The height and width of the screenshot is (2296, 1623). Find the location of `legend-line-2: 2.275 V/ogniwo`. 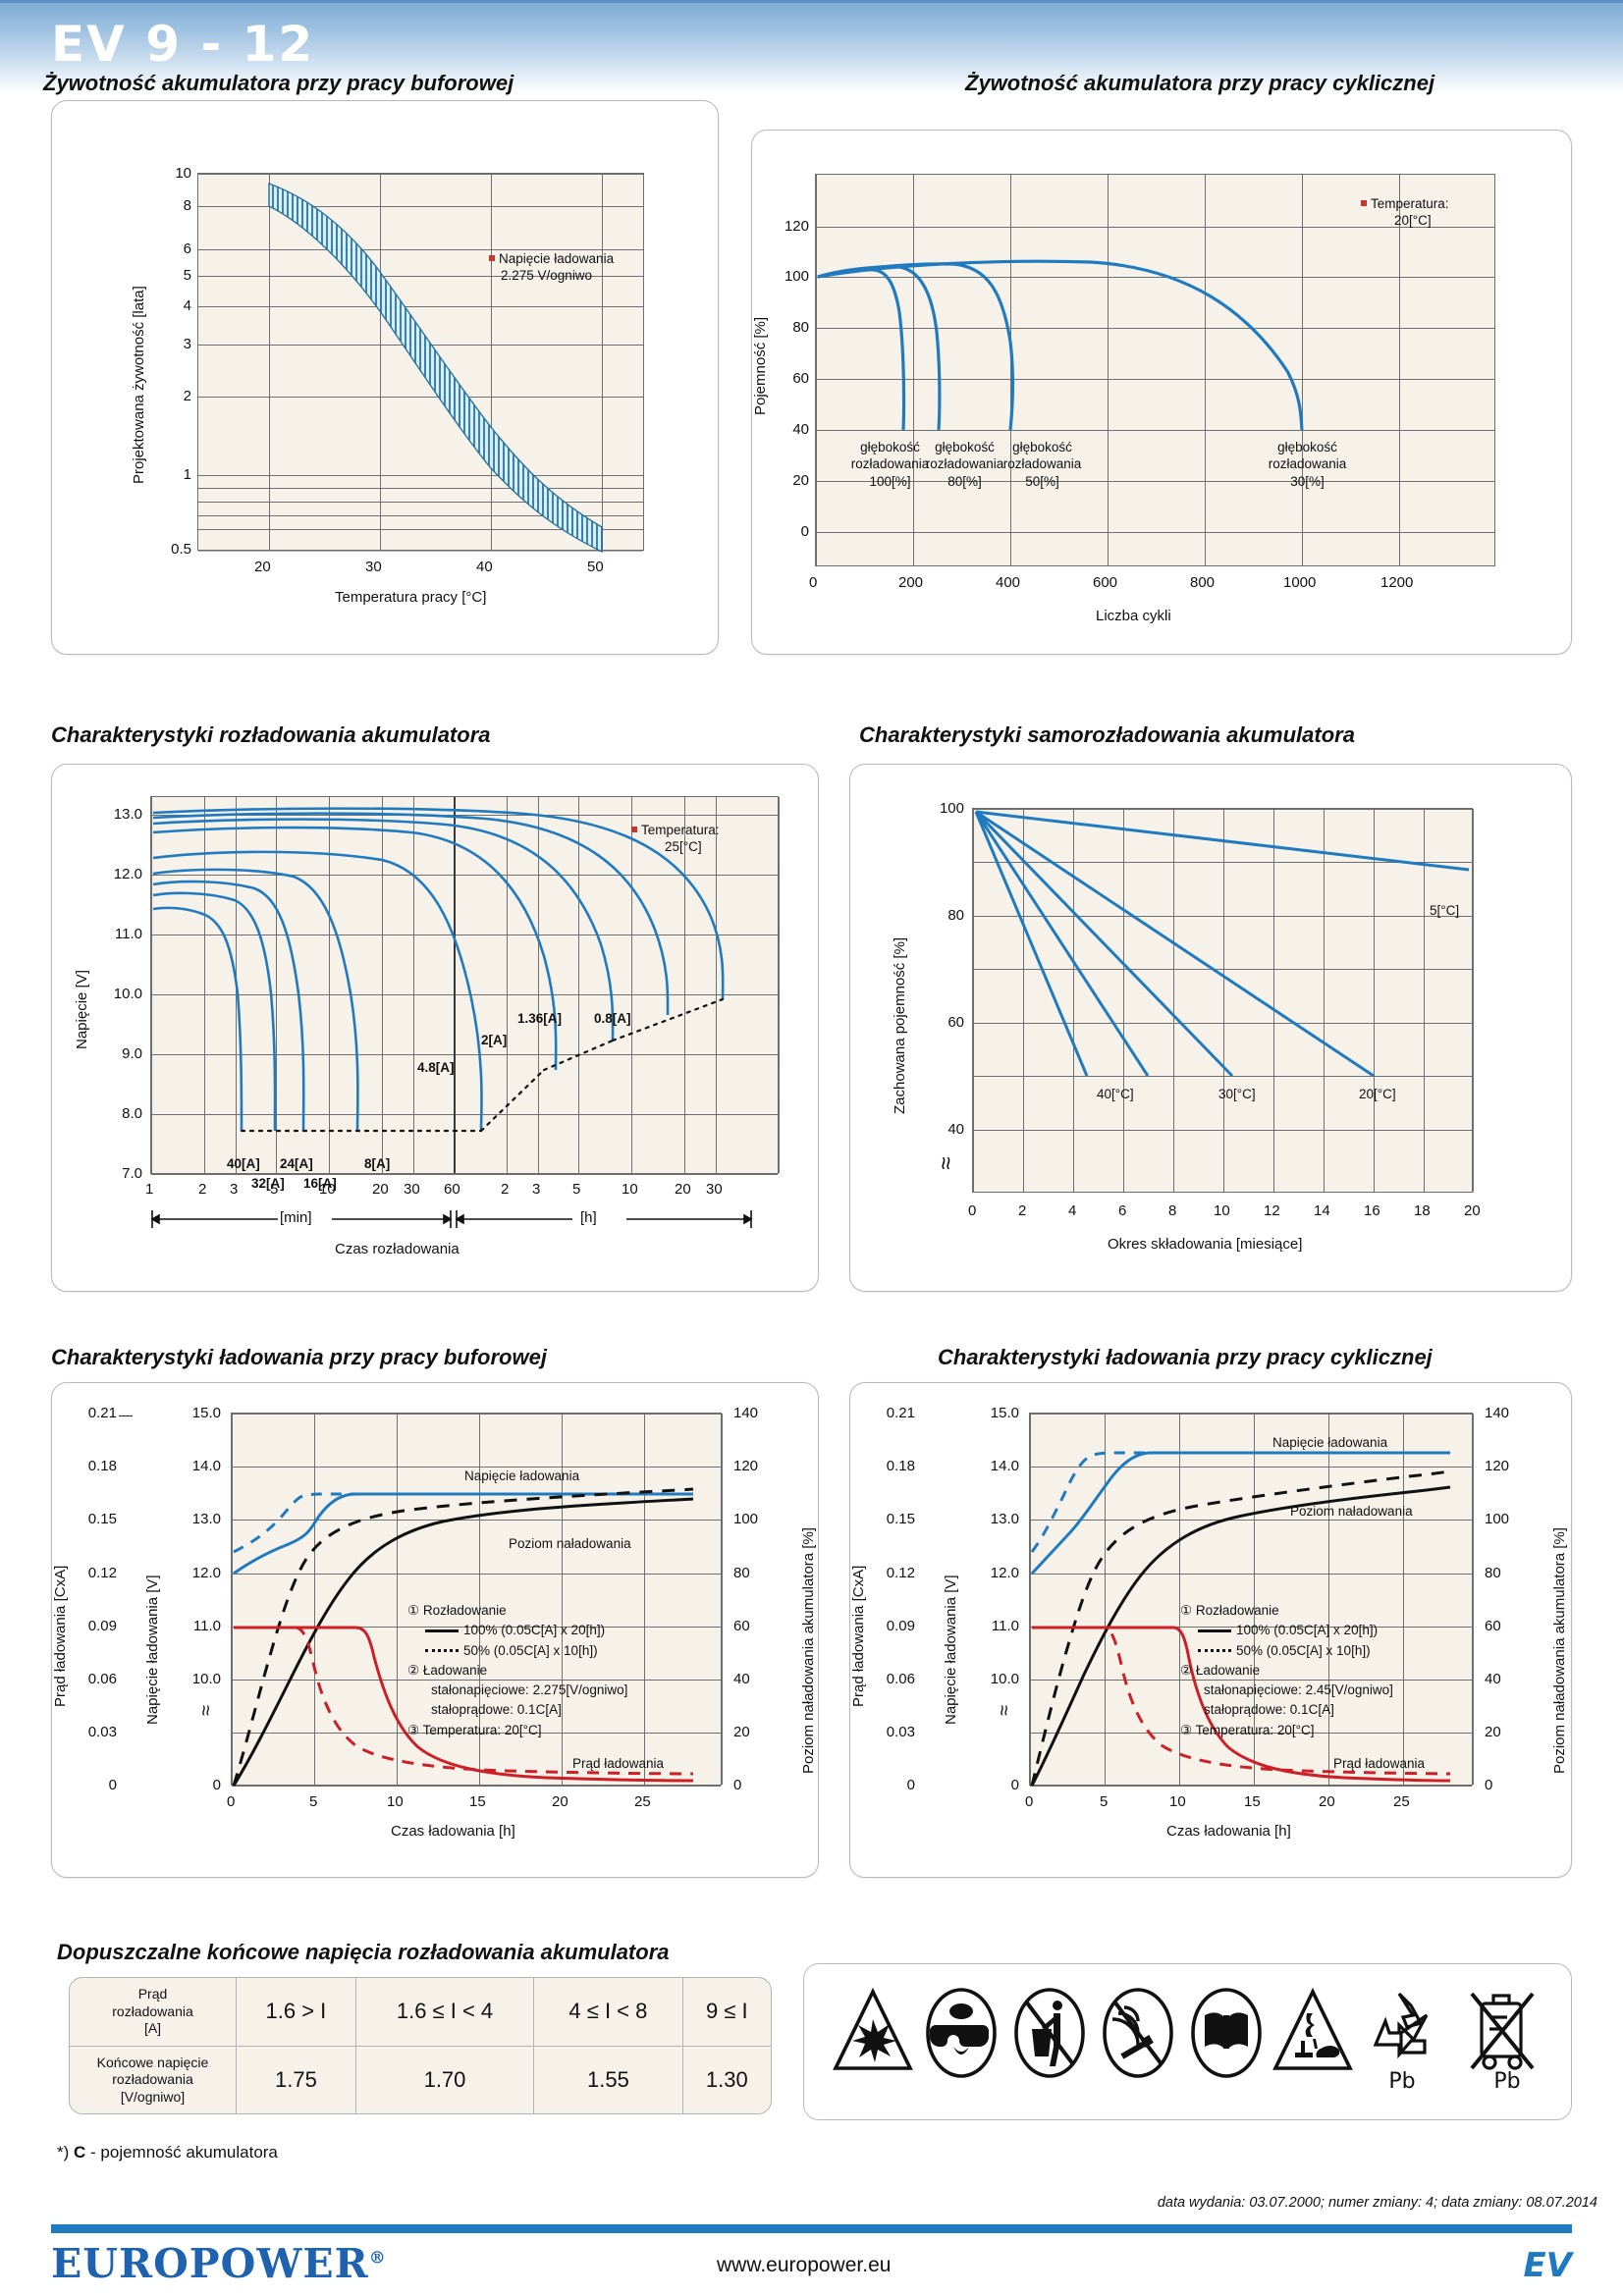

legend-line-2: 2.275 V/ogniwo is located at coordinates (547, 276).